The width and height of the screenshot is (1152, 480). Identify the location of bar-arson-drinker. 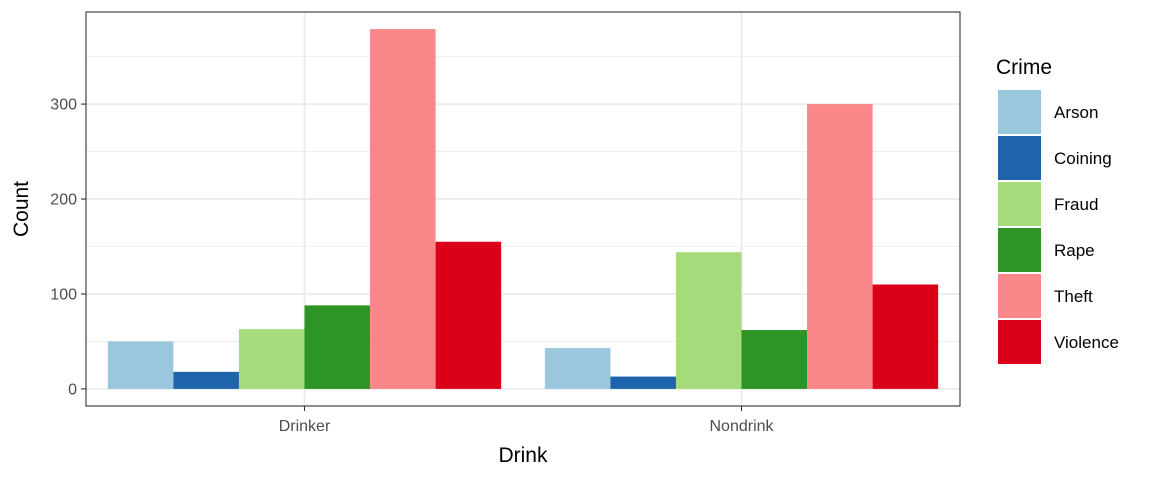
(140, 365).